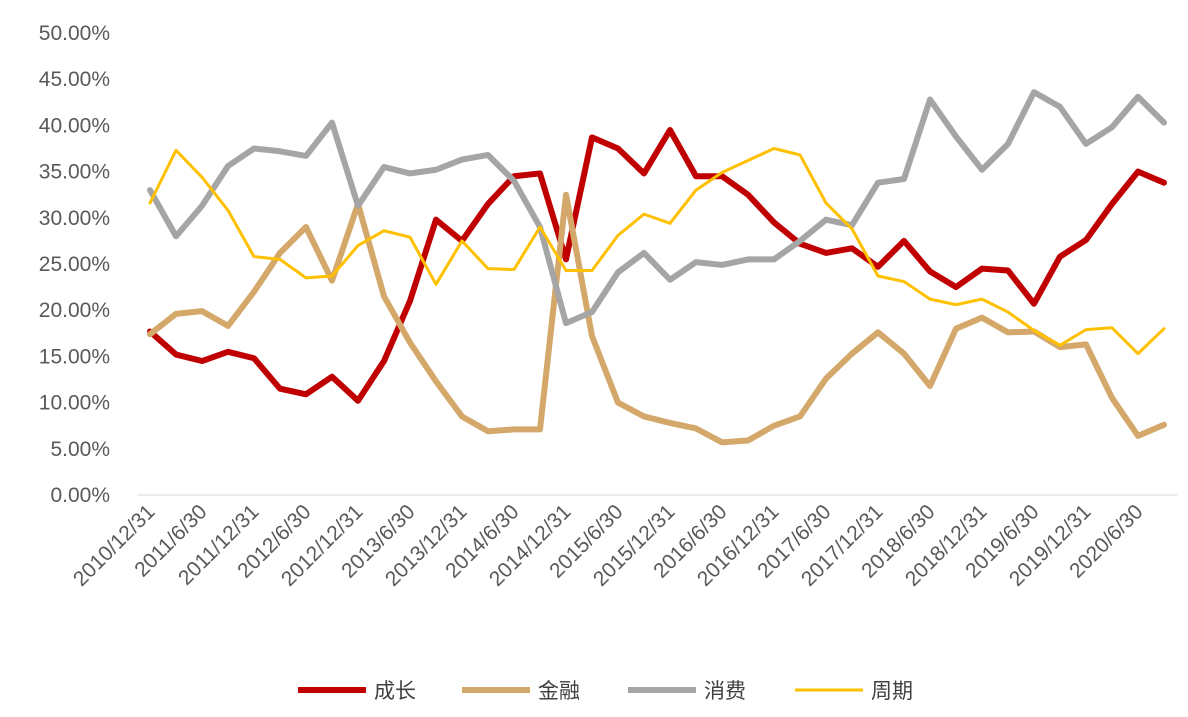  I want to click on y-tick-label: 10.00%, so click(74, 403).